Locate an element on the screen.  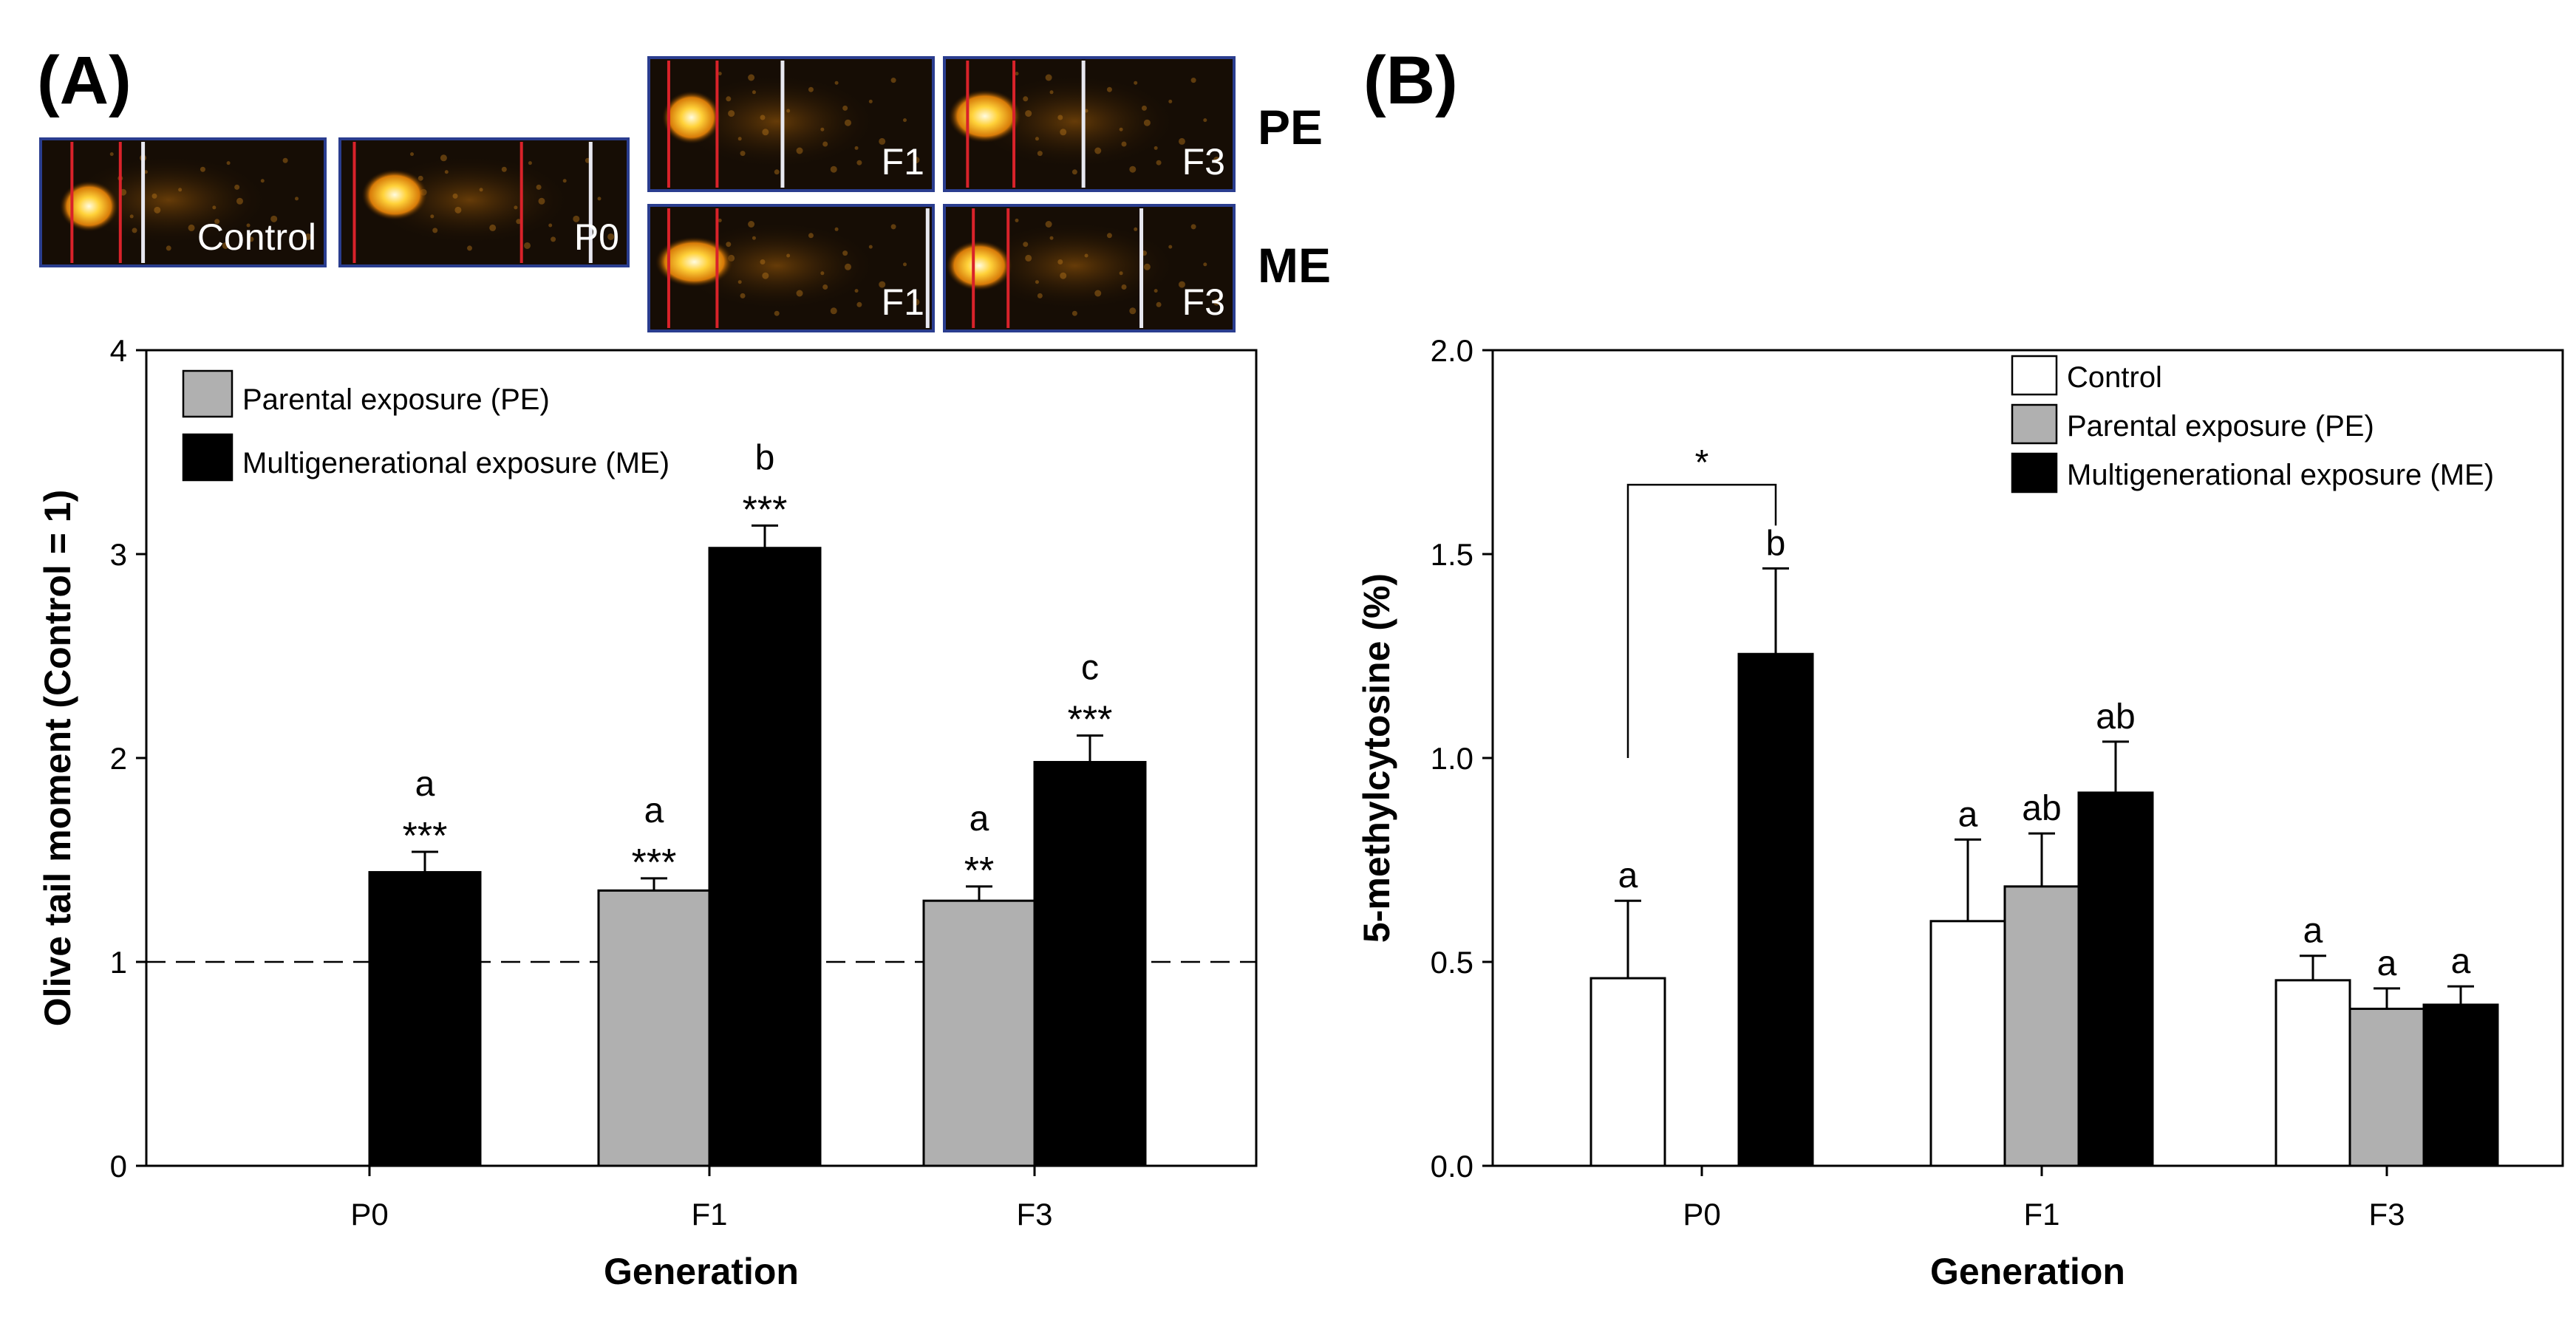
y-axis-title: 5-methylcytosine (%) is located at coordinates (1376, 758).